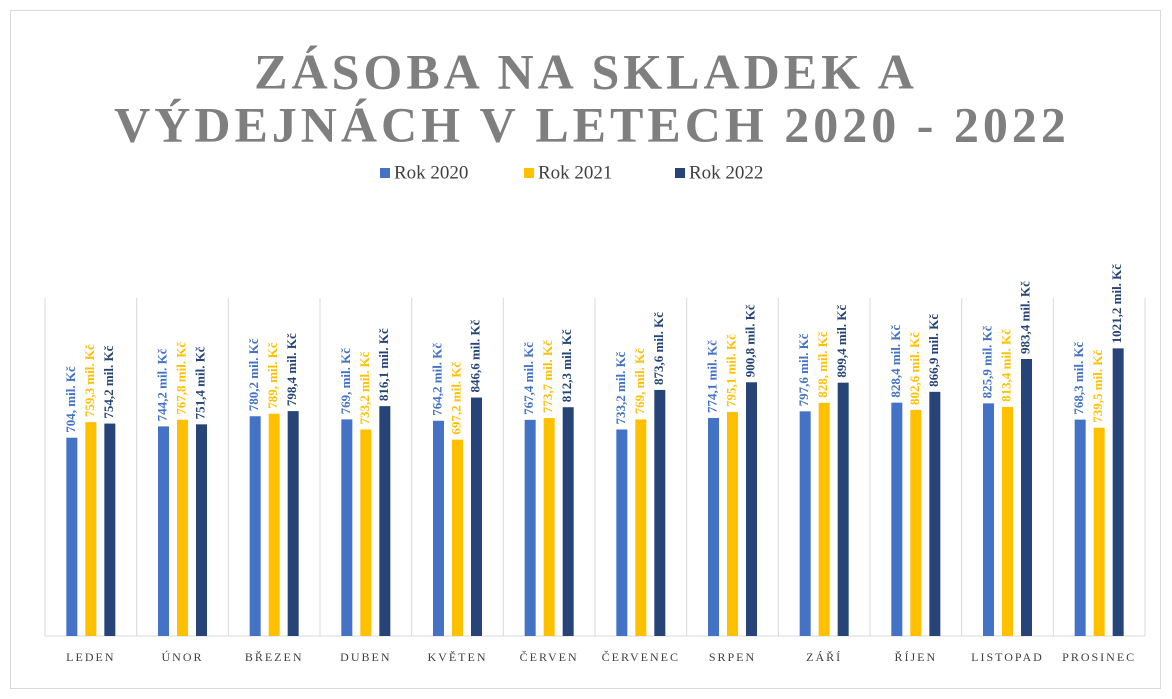 Image resolution: width=1172 pixels, height=699 pixels. Describe the element at coordinates (547, 376) in the screenshot. I see `data-label: 773,7 mil. Kč` at that location.